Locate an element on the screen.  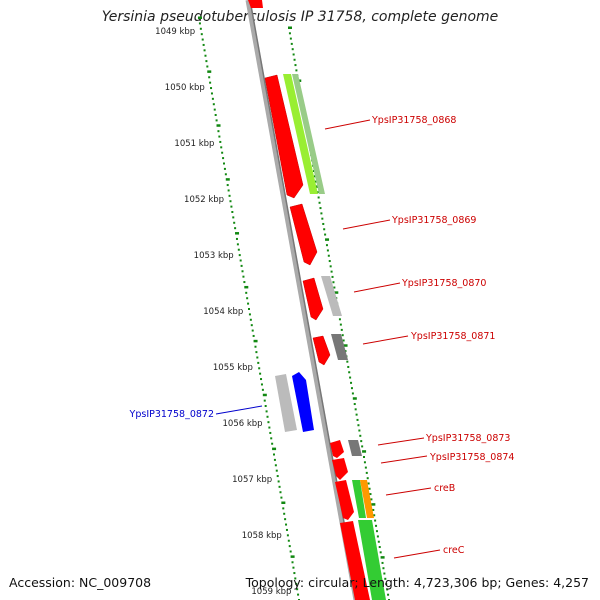
gene-label-0868: YpsIP31758_0868 is located at coordinates (413, 120).